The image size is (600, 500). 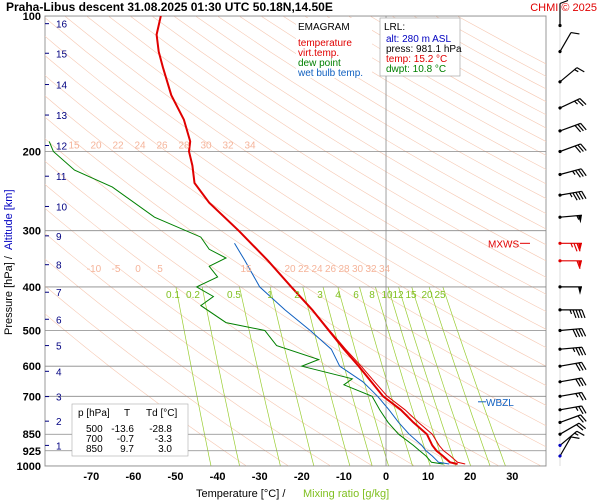 What do you see at coordinates (512, 477) in the screenshot?
I see `x-tick-label: 30` at bounding box center [512, 477].